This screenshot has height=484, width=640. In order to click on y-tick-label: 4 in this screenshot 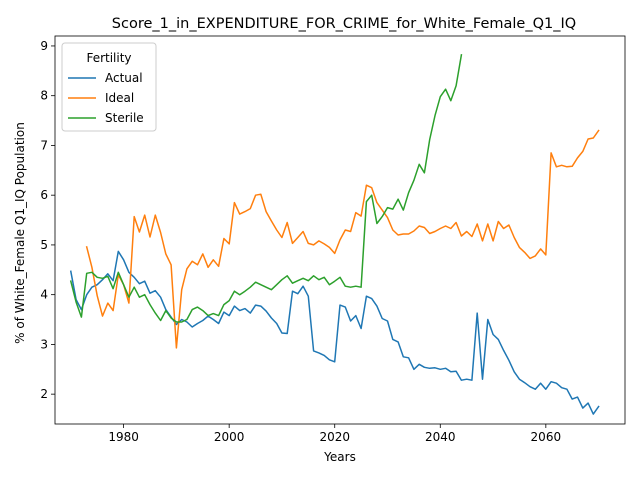, I will do `click(44, 295)`.